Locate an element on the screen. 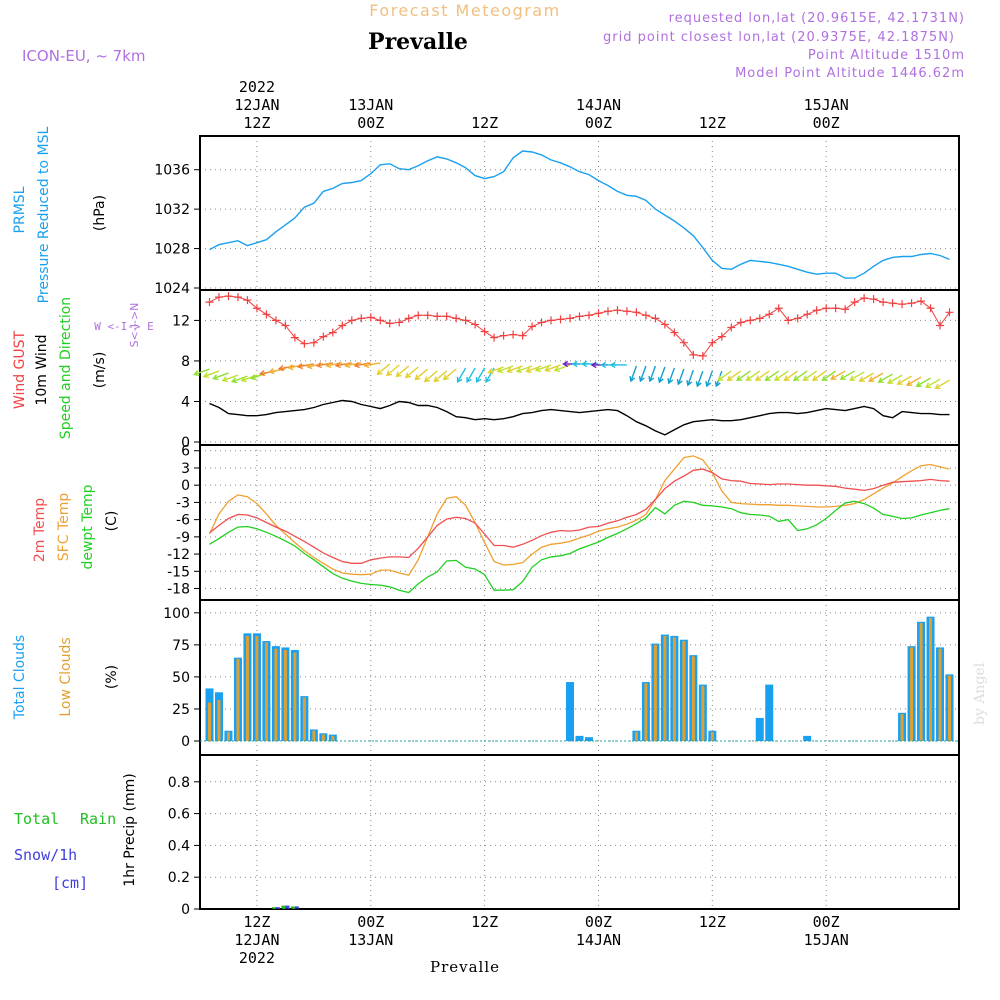 This screenshot has height=1000, width=1000. y-tick-label: -15 is located at coordinates (178, 572).